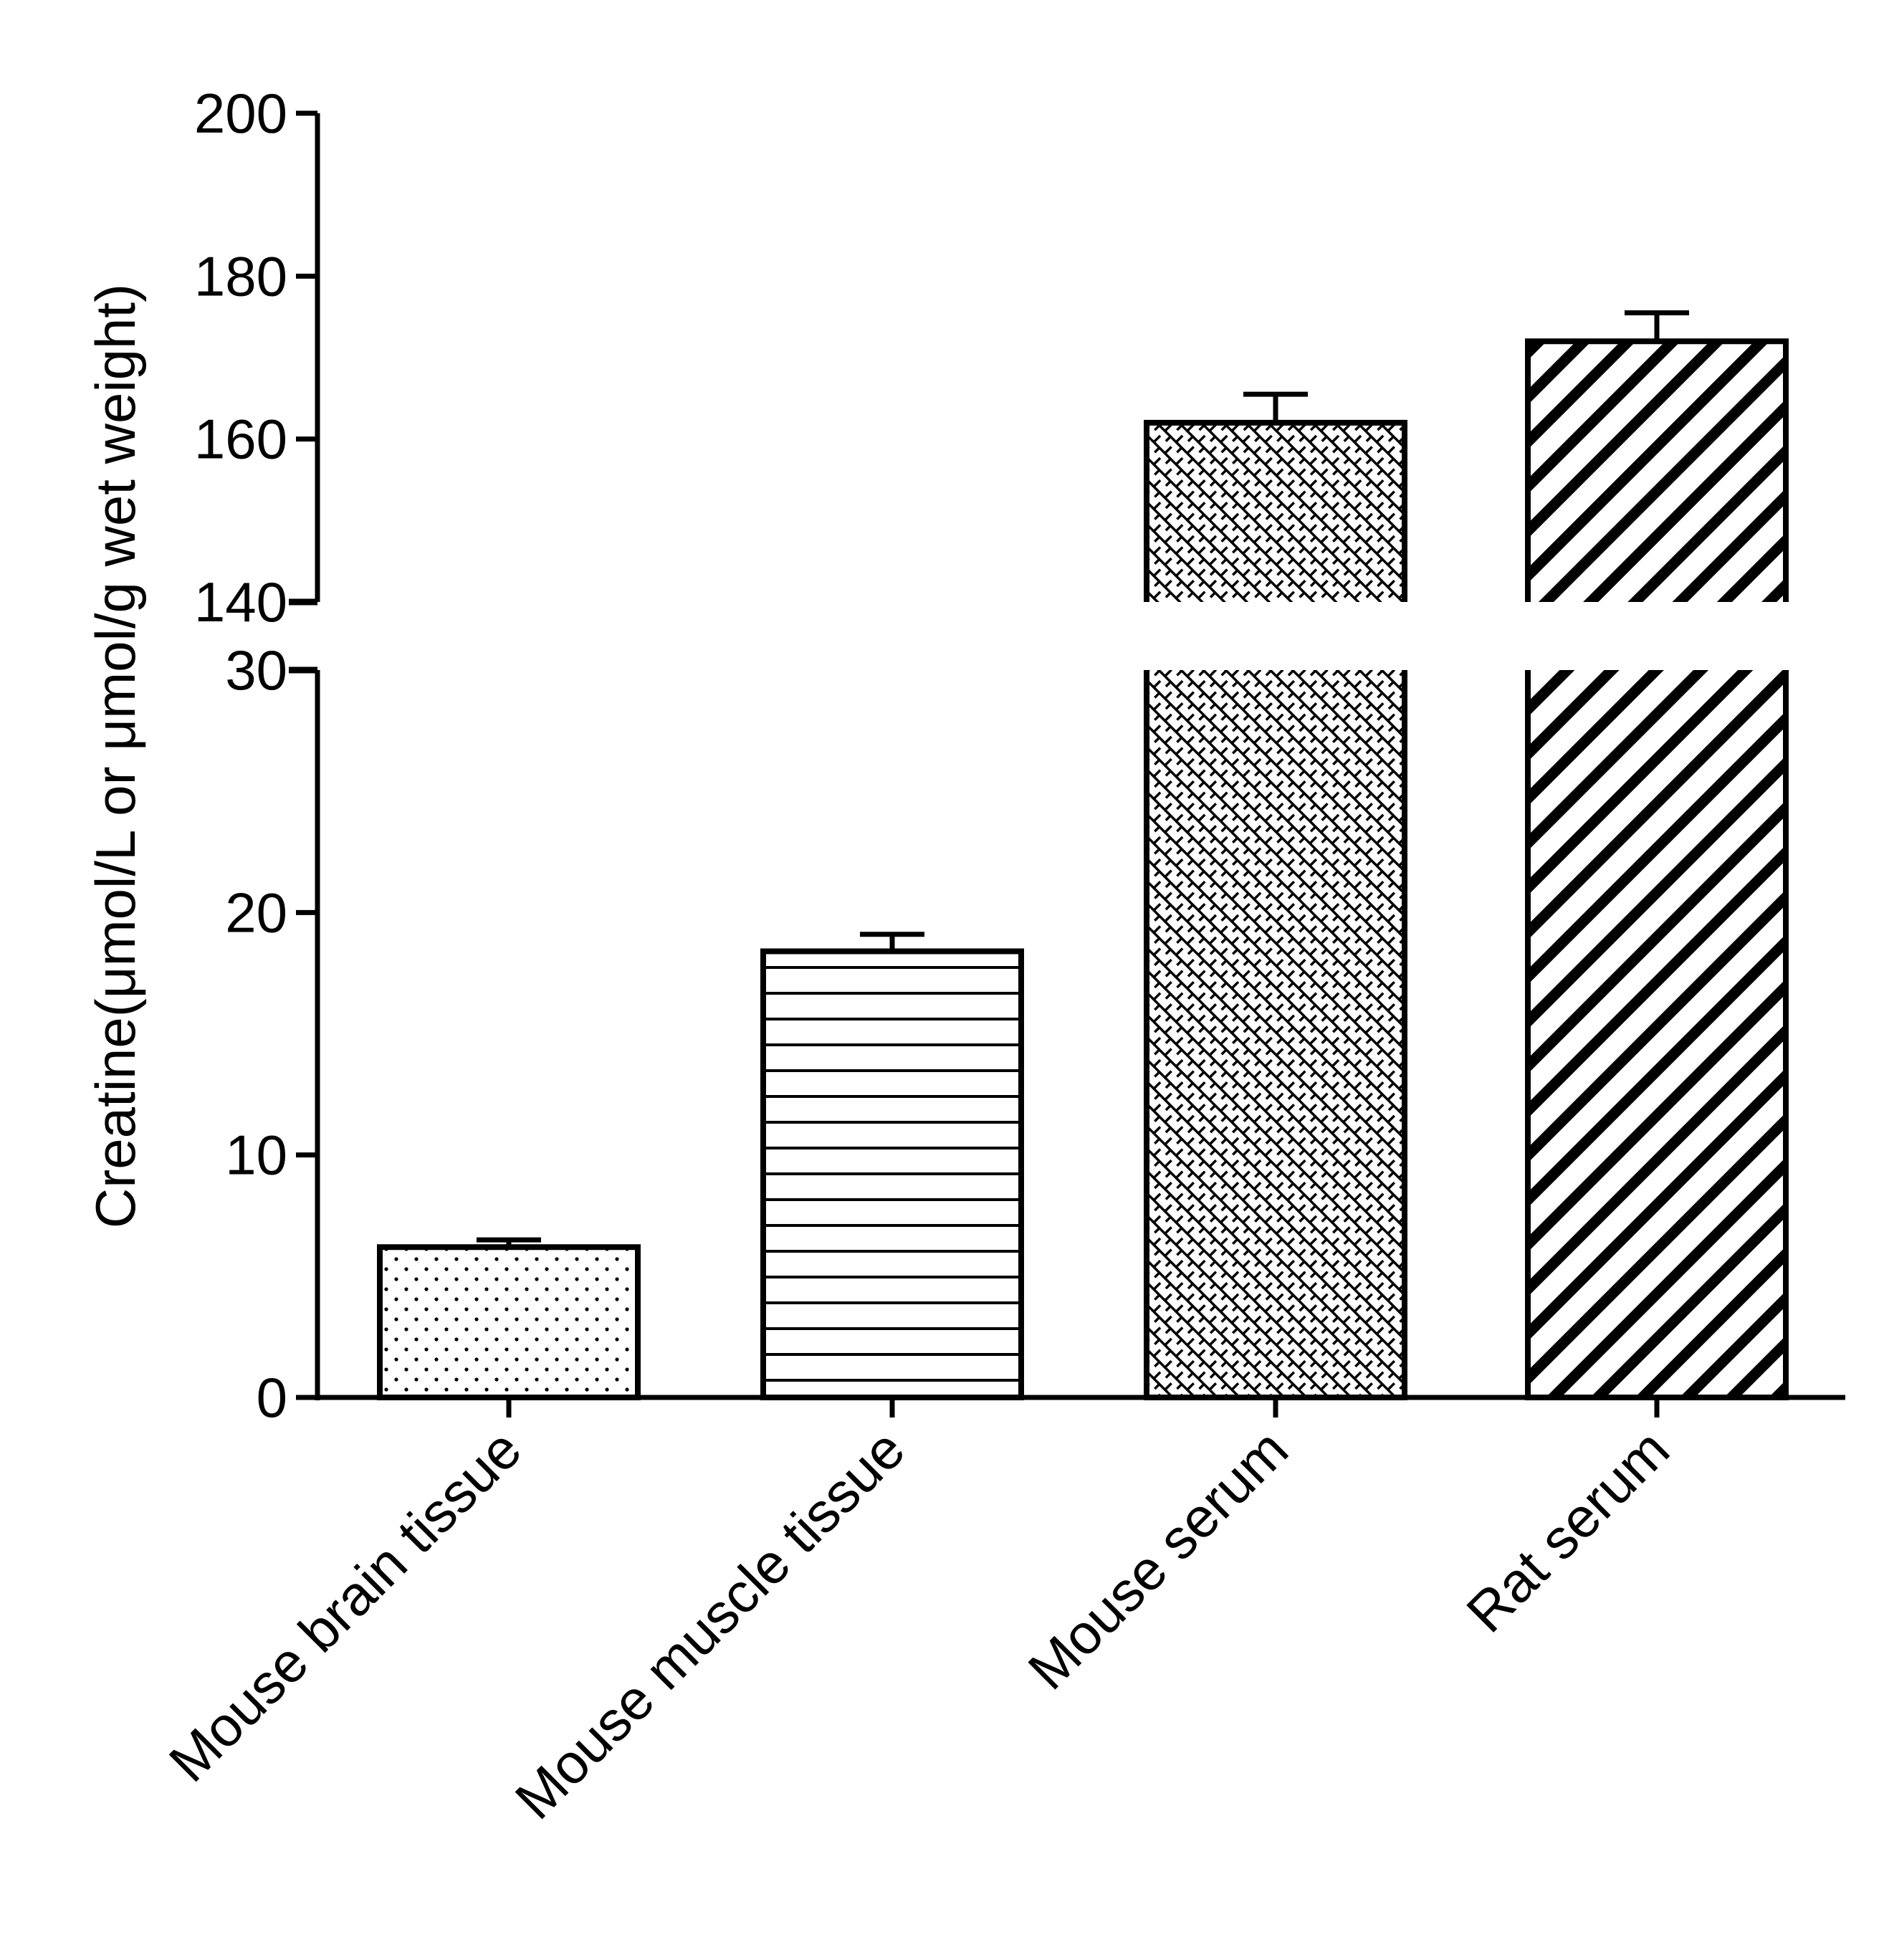 Image resolution: width=1884 pixels, height=1960 pixels. Describe the element at coordinates (256, 671) in the screenshot. I see `y-tick-label: 30` at that location.